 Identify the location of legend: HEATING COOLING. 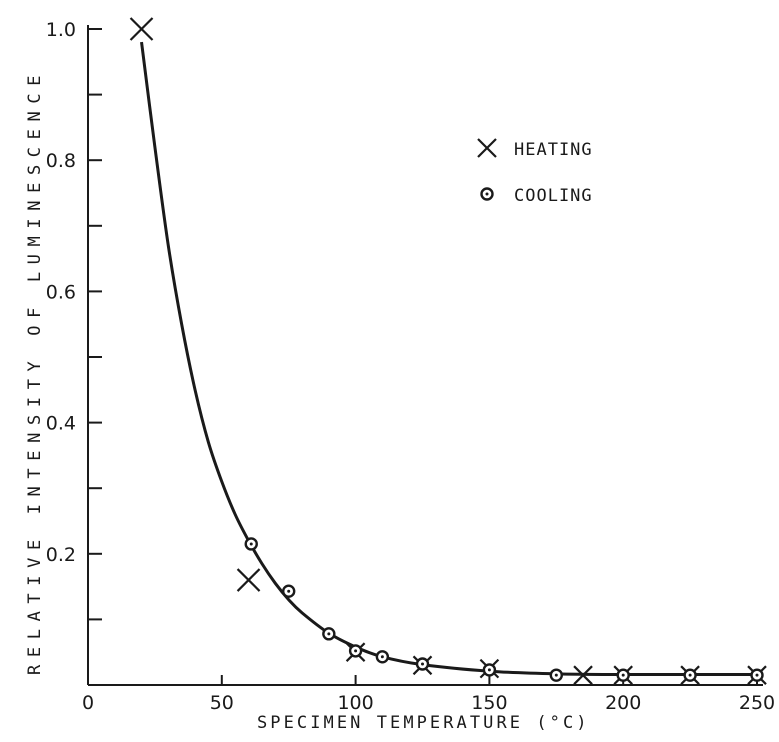
(535, 172).